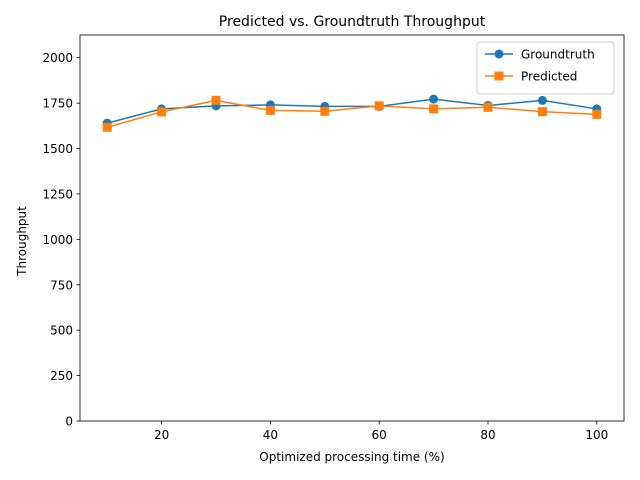 The width and height of the screenshot is (640, 480). What do you see at coordinates (558, 55) in the screenshot?
I see `legend-label-groundtruth: Groundtruth` at bounding box center [558, 55].